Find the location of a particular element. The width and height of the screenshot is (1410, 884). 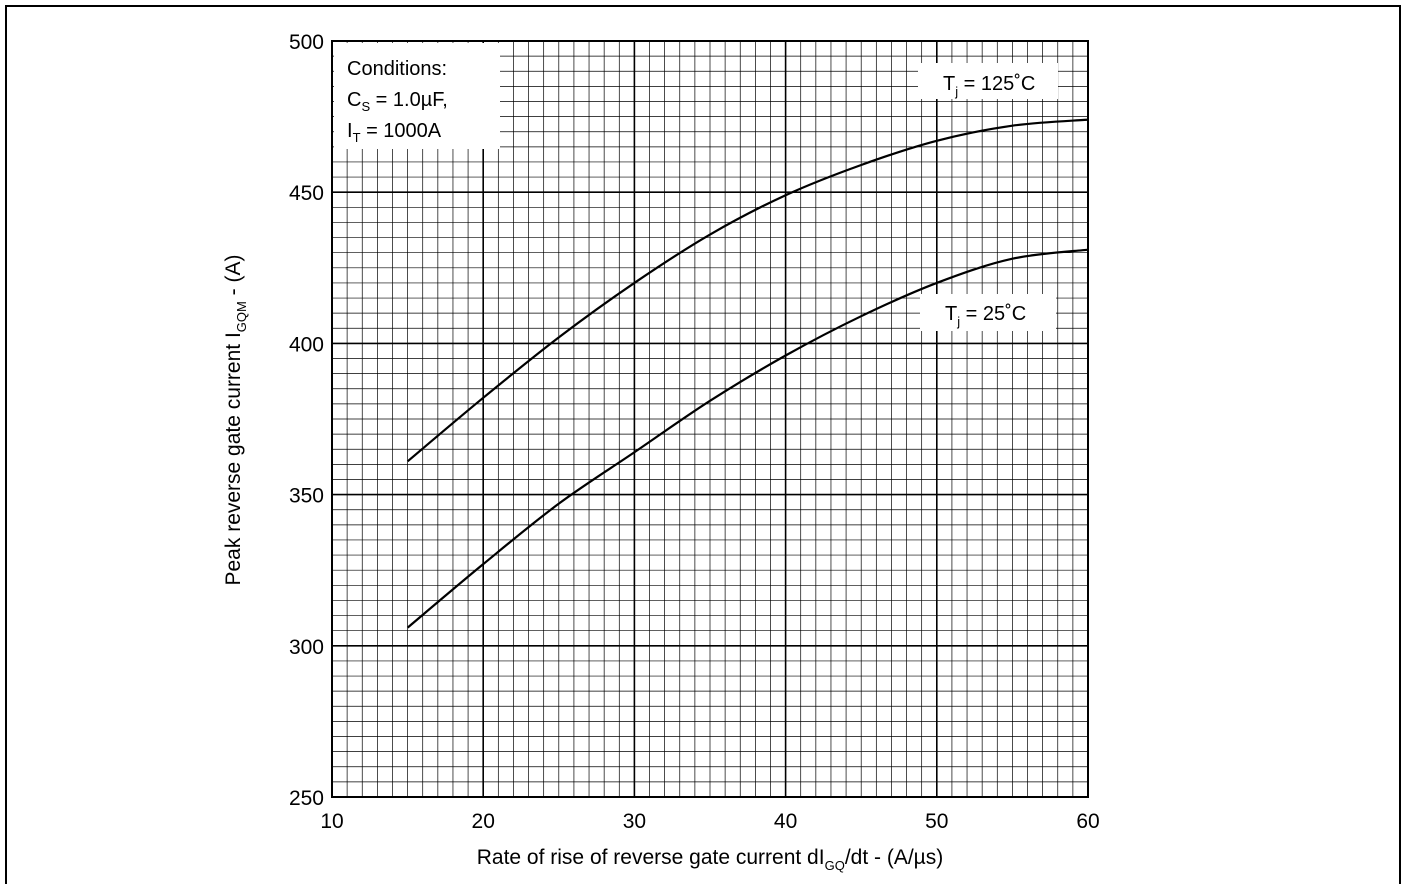

series-label-25c-text: Tj = 25˚C is located at coordinates (985, 316).